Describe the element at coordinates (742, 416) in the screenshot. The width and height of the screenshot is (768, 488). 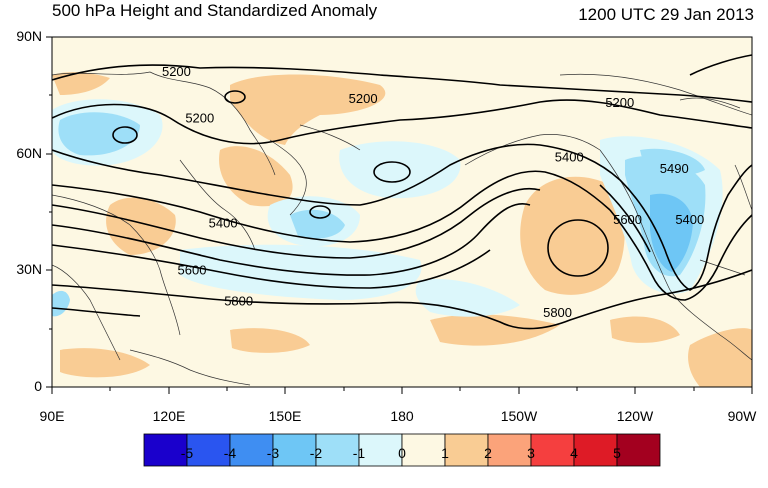
I see `lon-label-90w: 90W` at that location.